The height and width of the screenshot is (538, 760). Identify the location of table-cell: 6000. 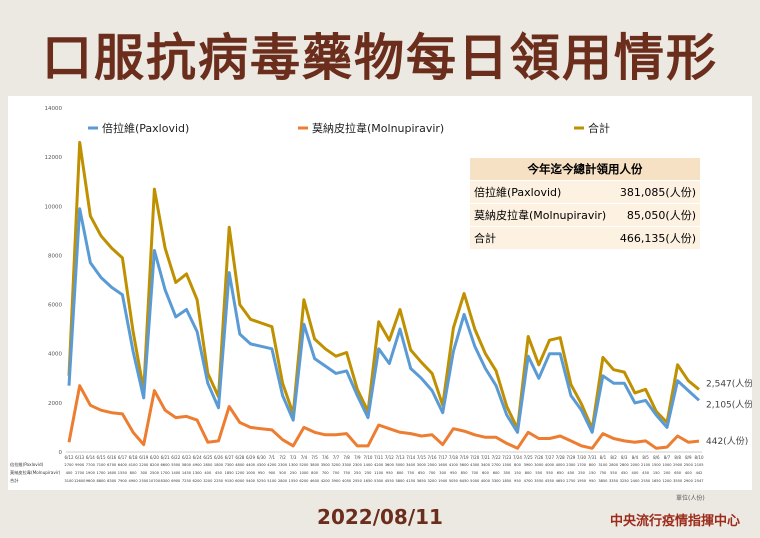
(240, 481).